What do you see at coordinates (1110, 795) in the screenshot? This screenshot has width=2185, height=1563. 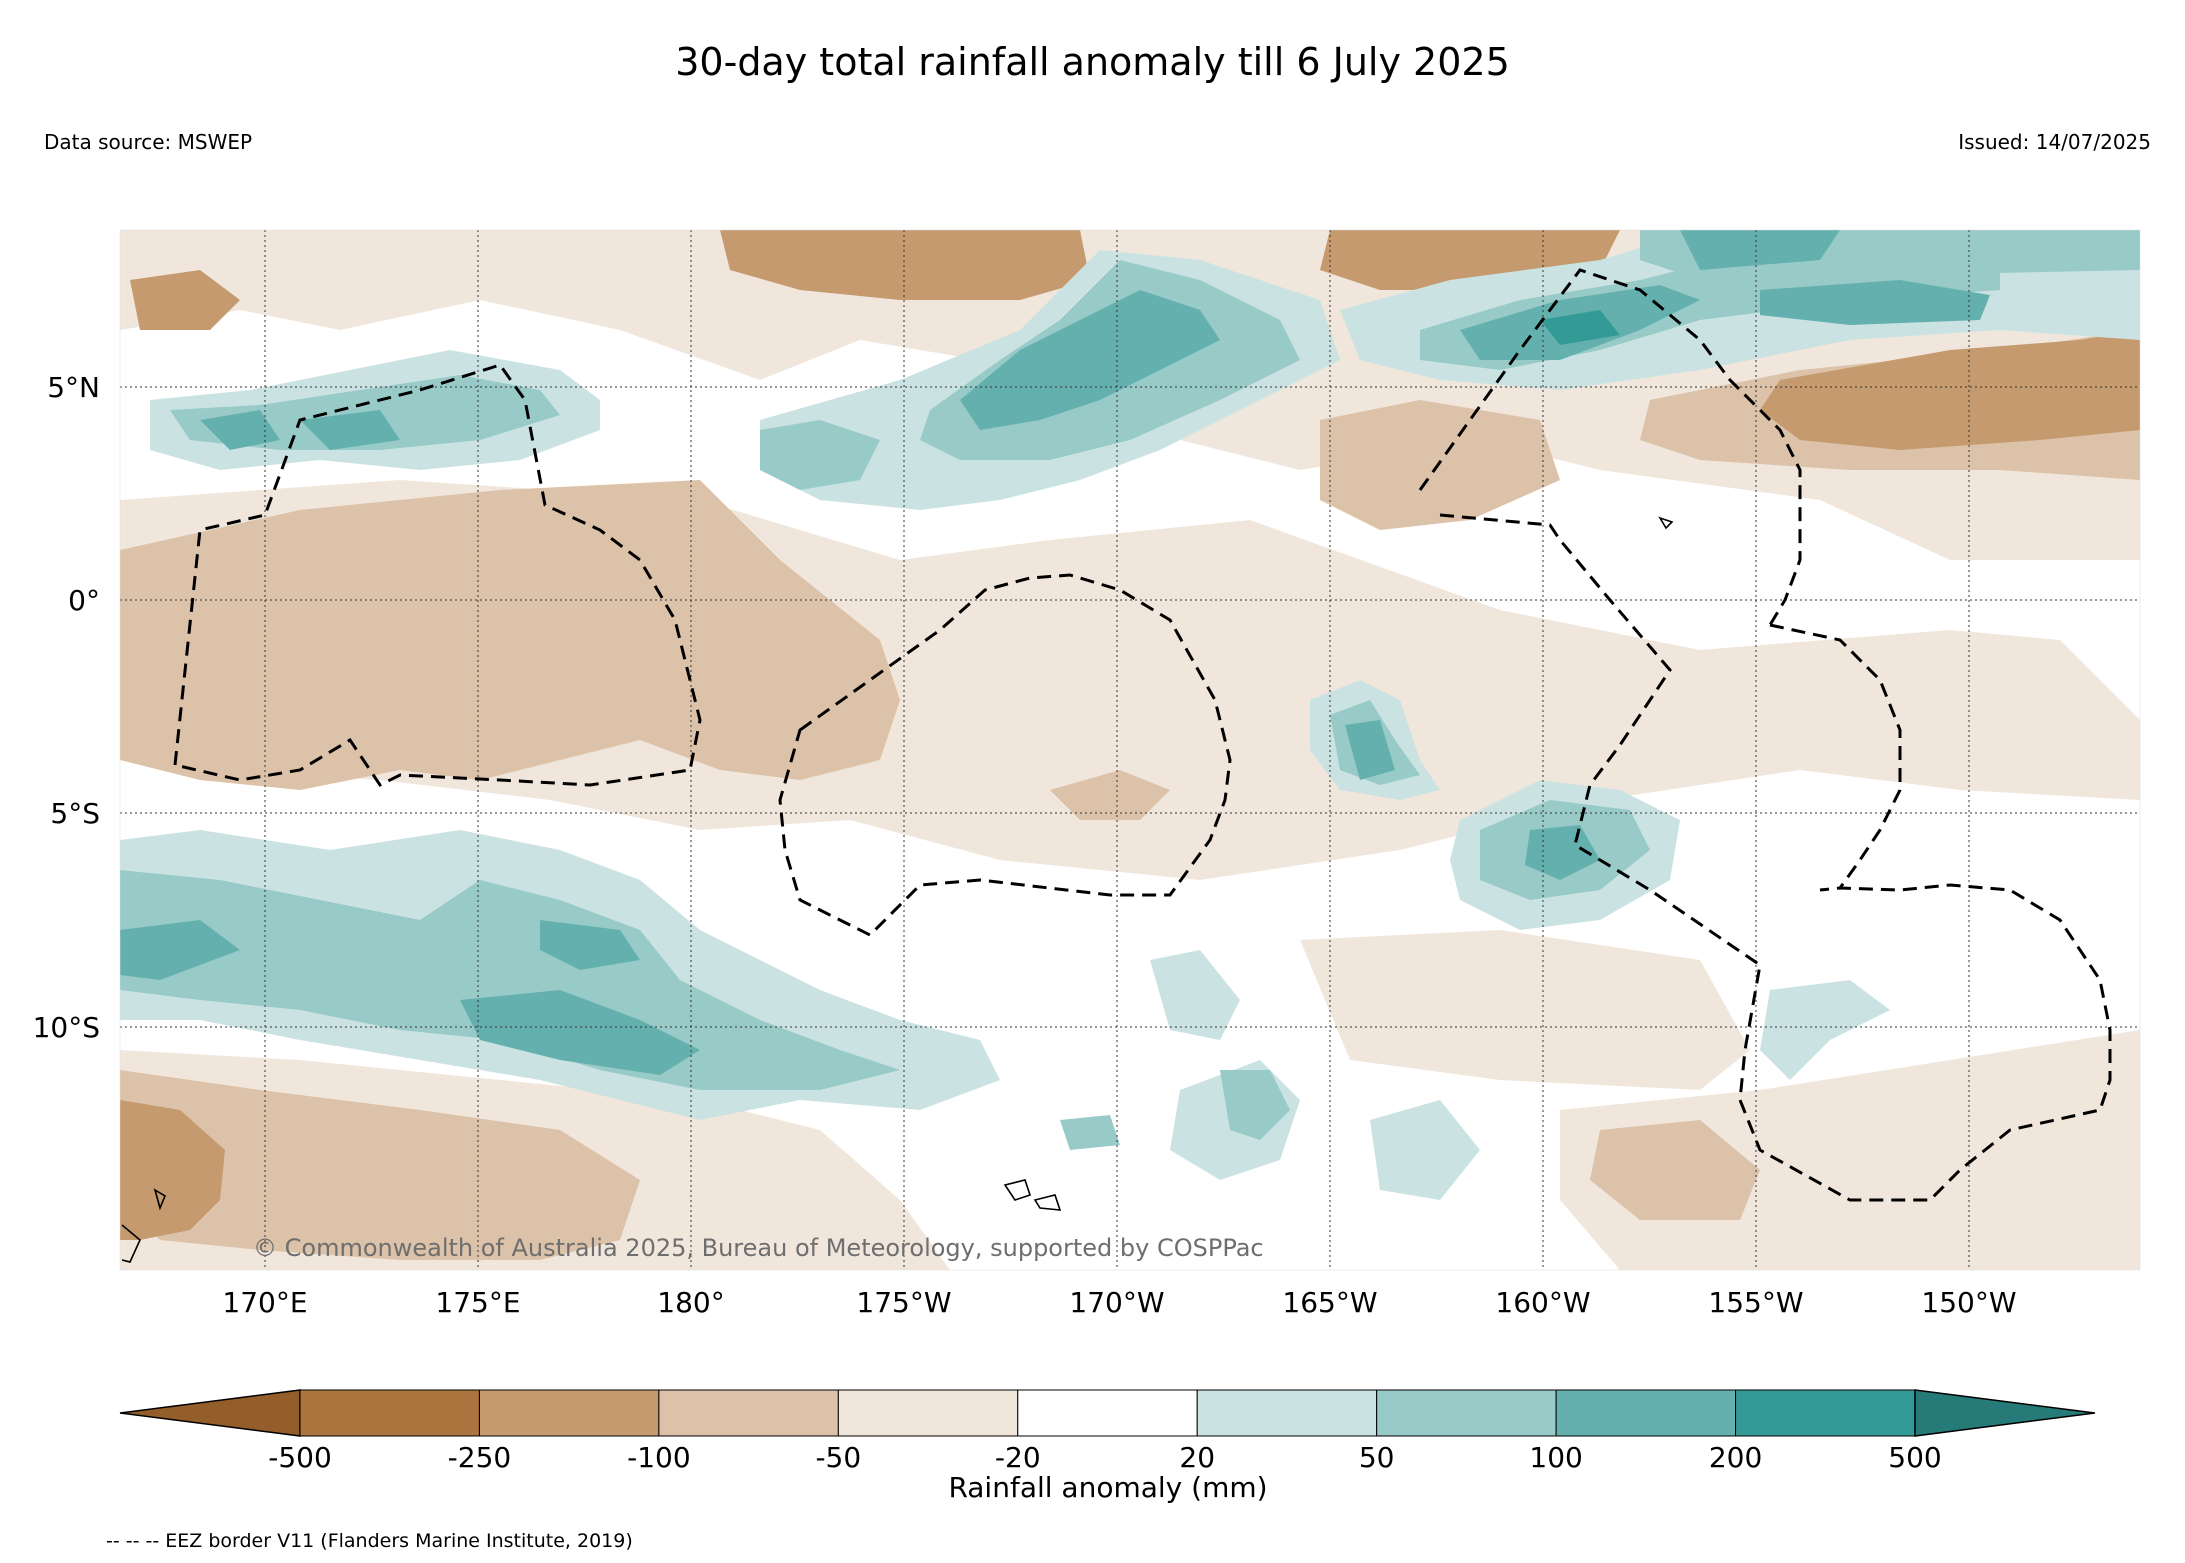 I see `dry-moderate-patch` at bounding box center [1110, 795].